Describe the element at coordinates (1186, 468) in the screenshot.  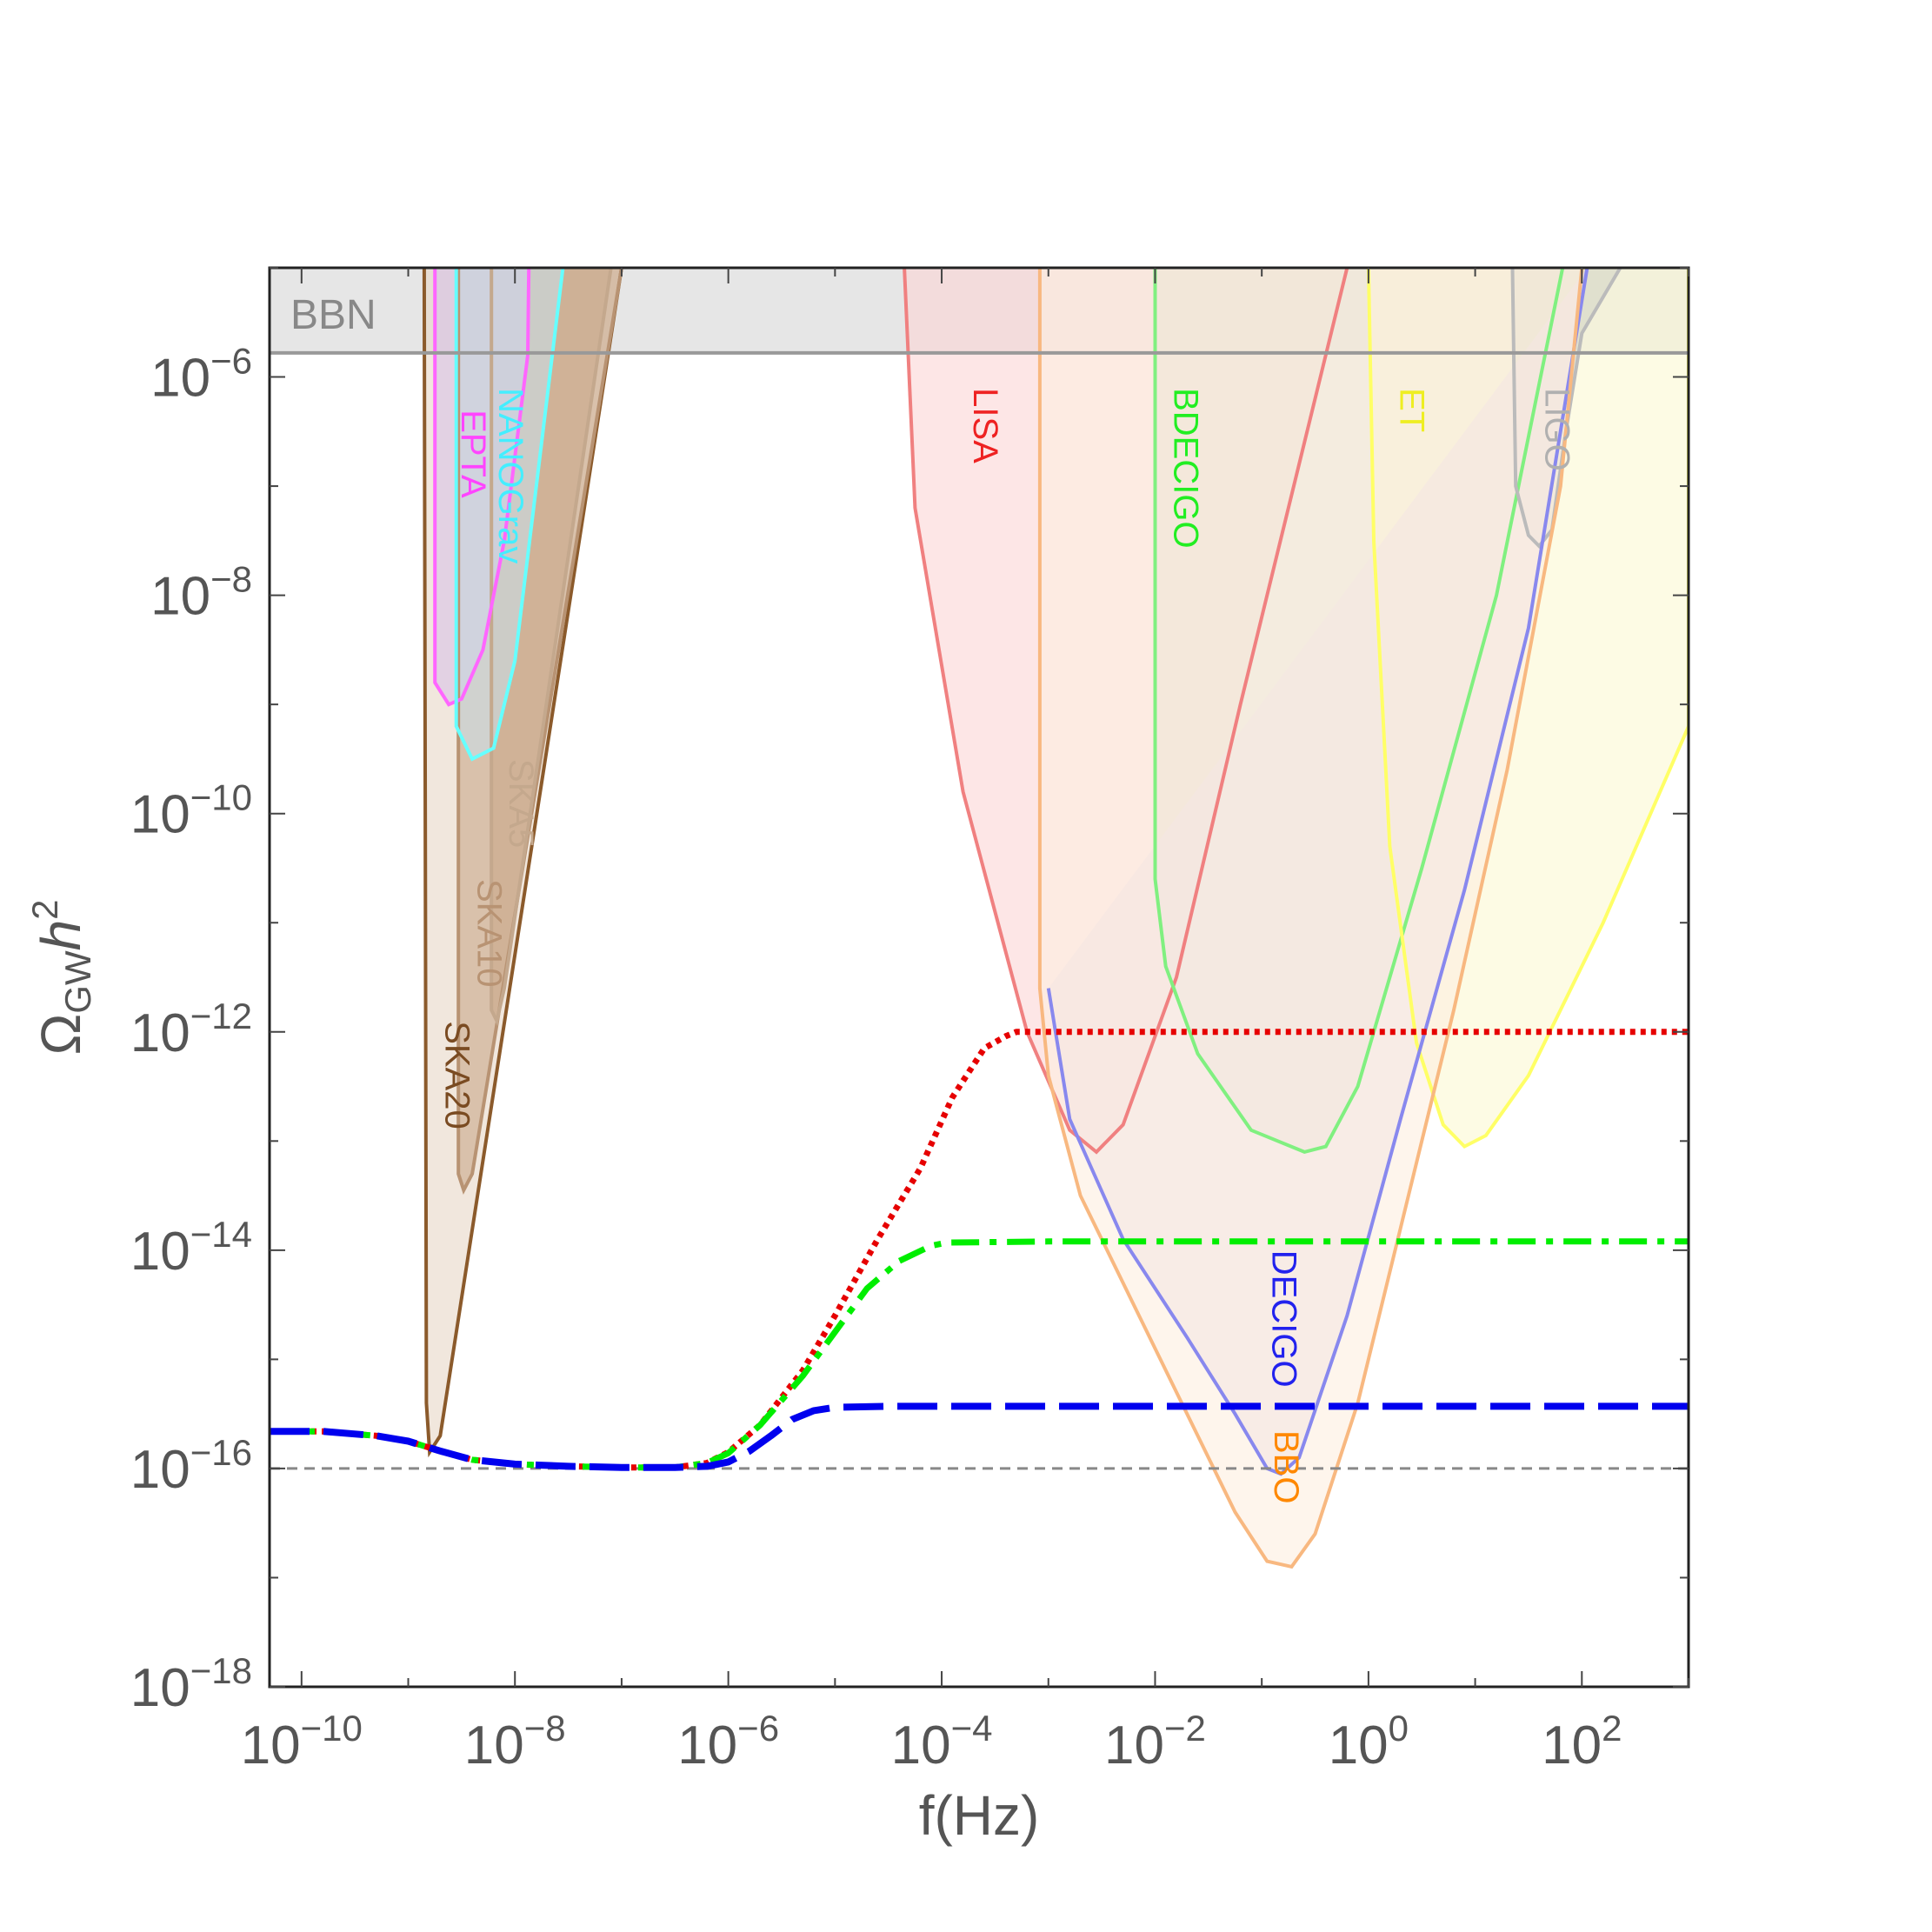
I see `bdecigo-label: BDECIGO` at that location.